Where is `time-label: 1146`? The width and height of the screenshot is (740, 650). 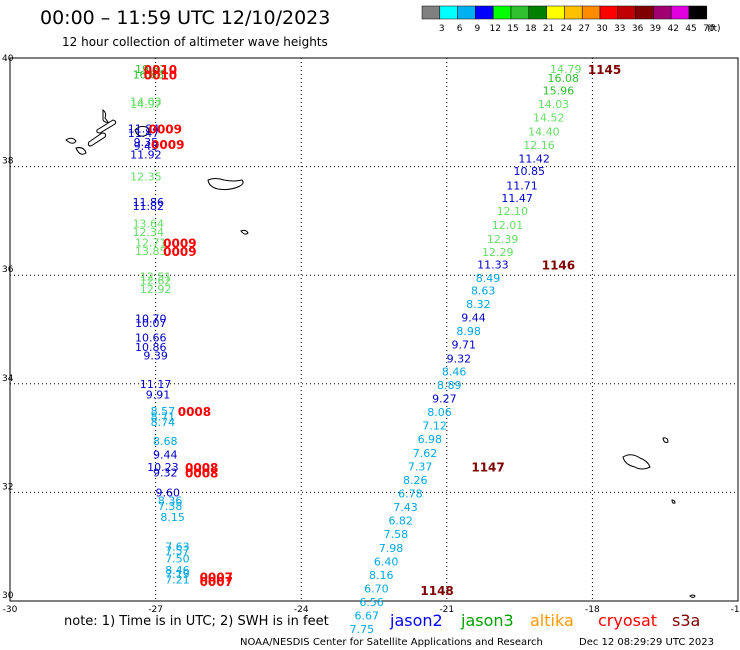 time-label: 1146 is located at coordinates (558, 265).